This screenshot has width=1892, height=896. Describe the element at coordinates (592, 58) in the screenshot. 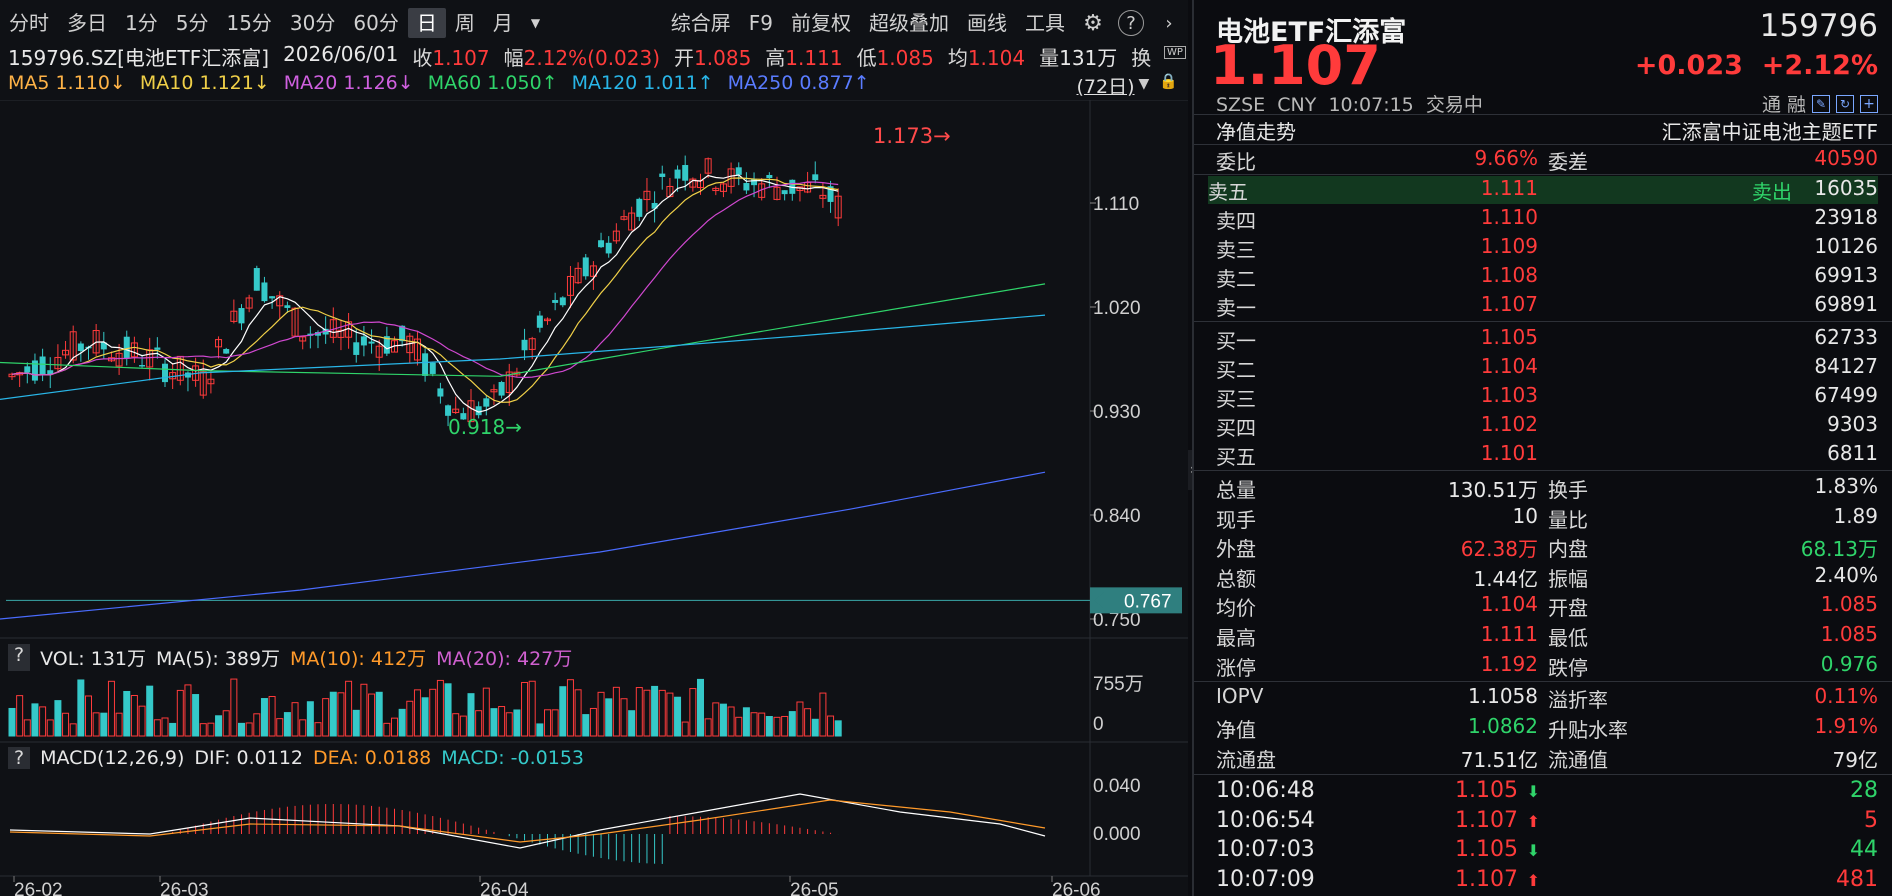

I see `change-value: 2.12%(0.023)` at that location.